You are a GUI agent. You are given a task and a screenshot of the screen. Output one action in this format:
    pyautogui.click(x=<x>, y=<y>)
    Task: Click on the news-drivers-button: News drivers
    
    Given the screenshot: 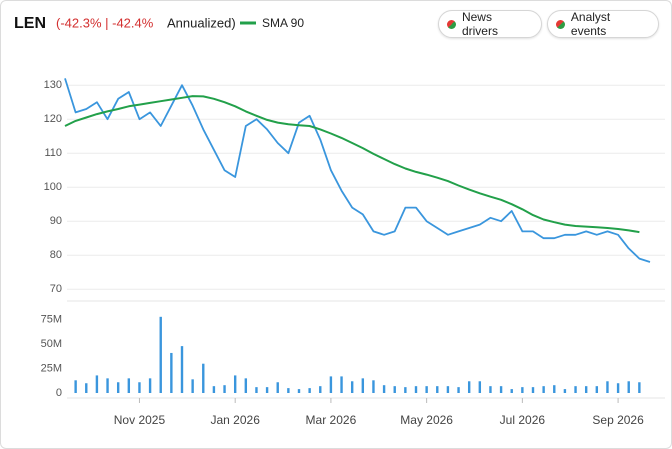 What is the action you would take?
    pyautogui.click(x=490, y=24)
    